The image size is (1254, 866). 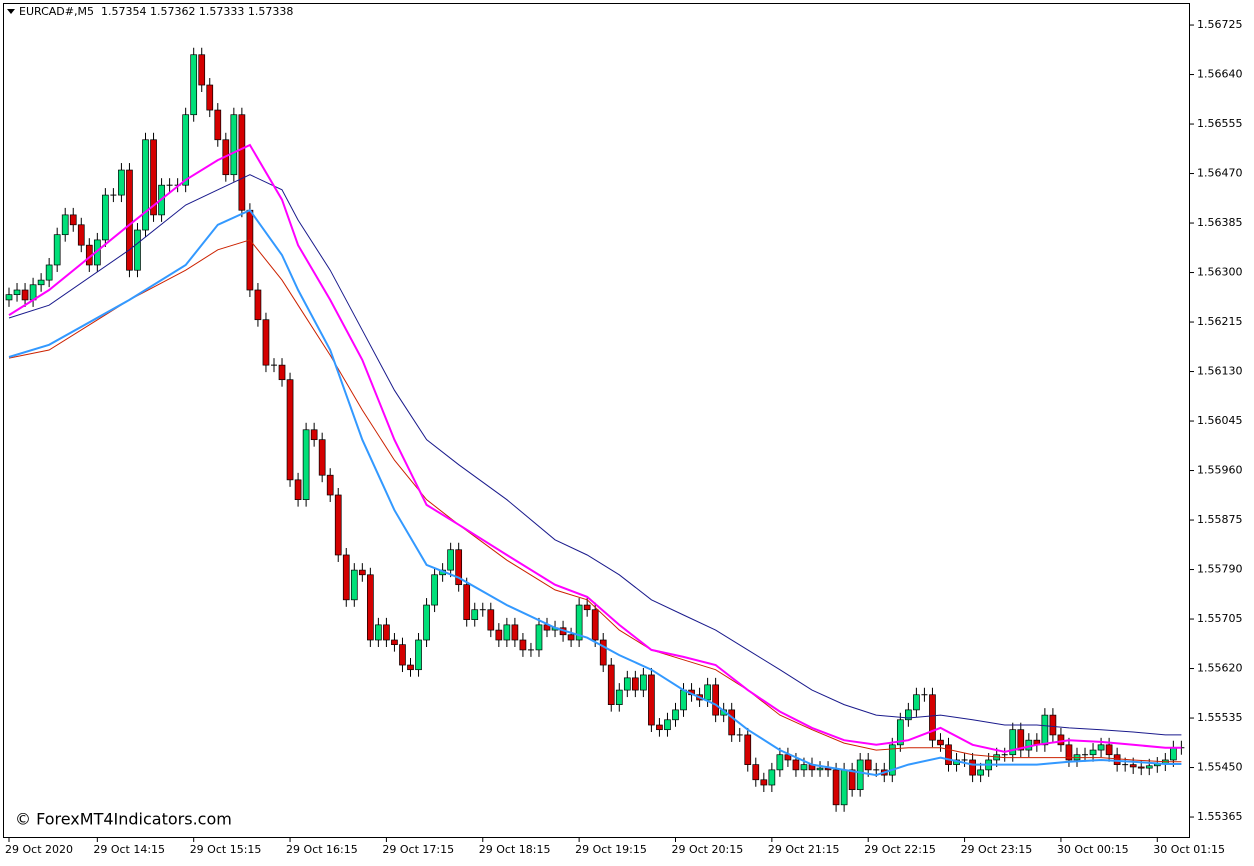 I want to click on x-tick-label: 29 Oct 14:15, so click(x=129, y=849).